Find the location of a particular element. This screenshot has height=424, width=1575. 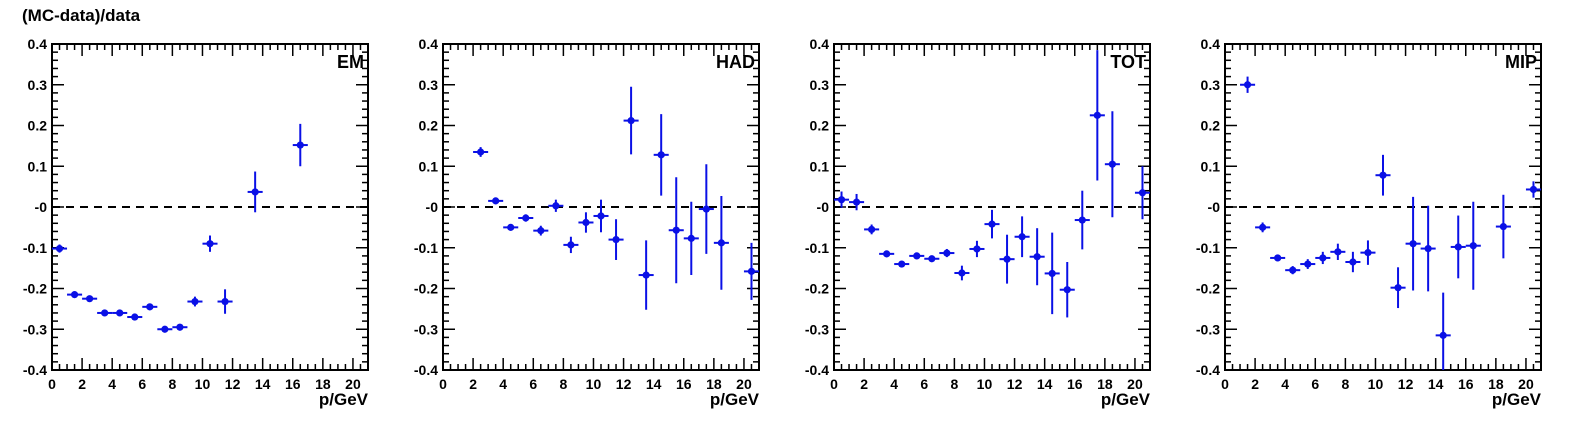

panel-title: TOT is located at coordinates (1128, 62).